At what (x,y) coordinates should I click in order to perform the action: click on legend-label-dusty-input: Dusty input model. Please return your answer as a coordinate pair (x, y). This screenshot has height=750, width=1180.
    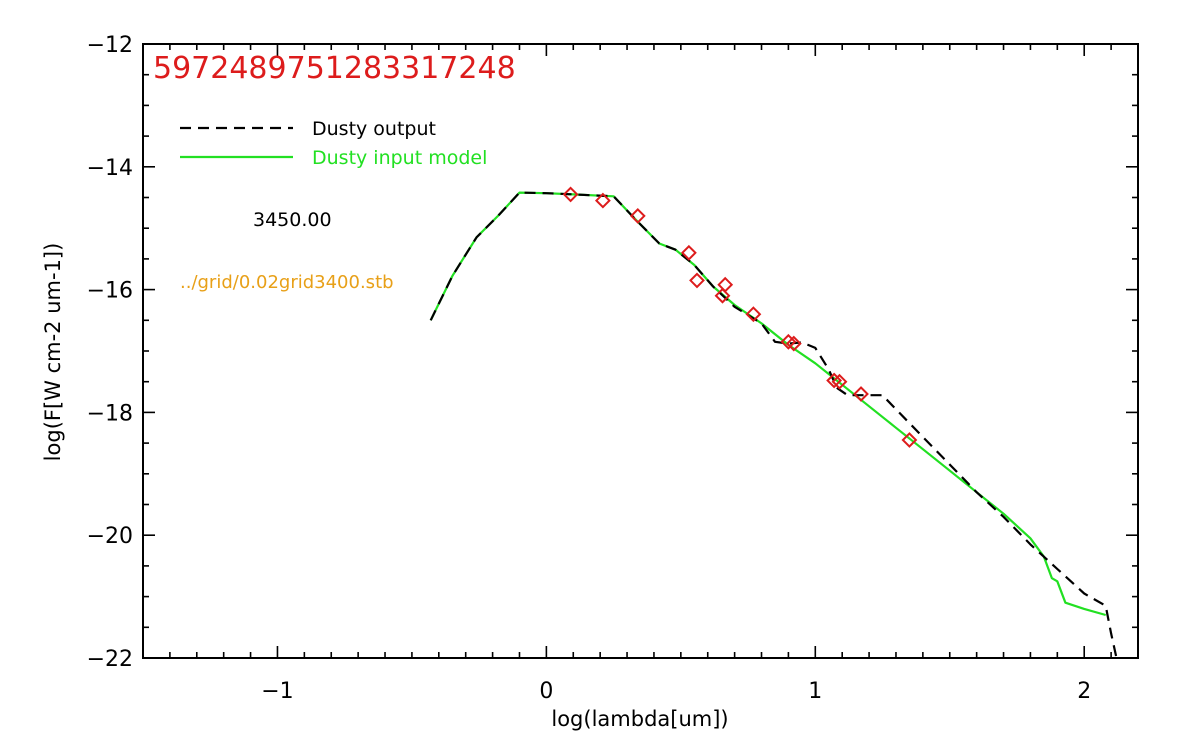
    Looking at the image, I should click on (399, 158).